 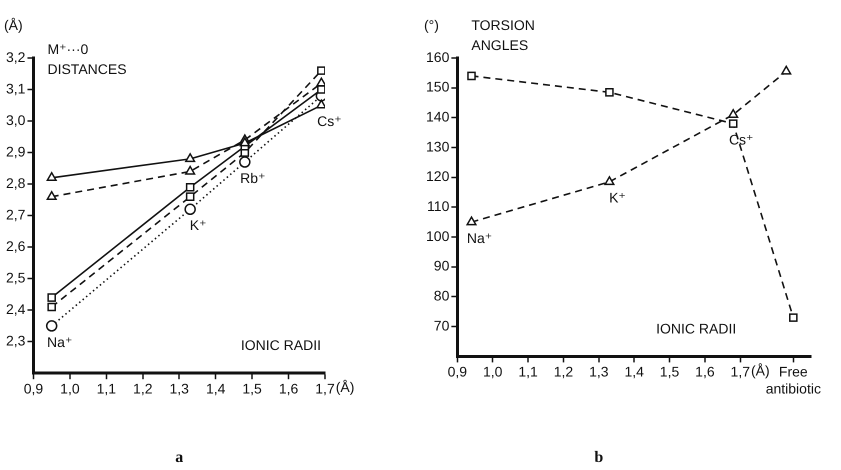 What do you see at coordinates (16, 182) in the screenshot?
I see `y-tick-label: 2,8` at bounding box center [16, 182].